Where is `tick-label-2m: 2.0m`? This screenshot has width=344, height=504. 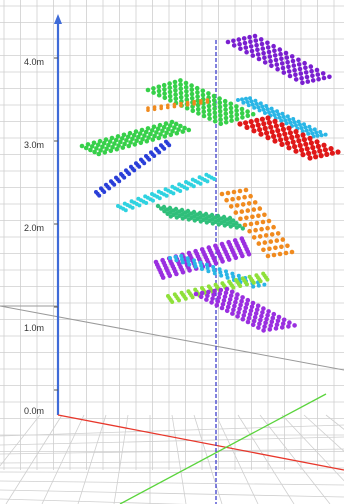
tick-label-2m: 2.0m is located at coordinates (34, 228).